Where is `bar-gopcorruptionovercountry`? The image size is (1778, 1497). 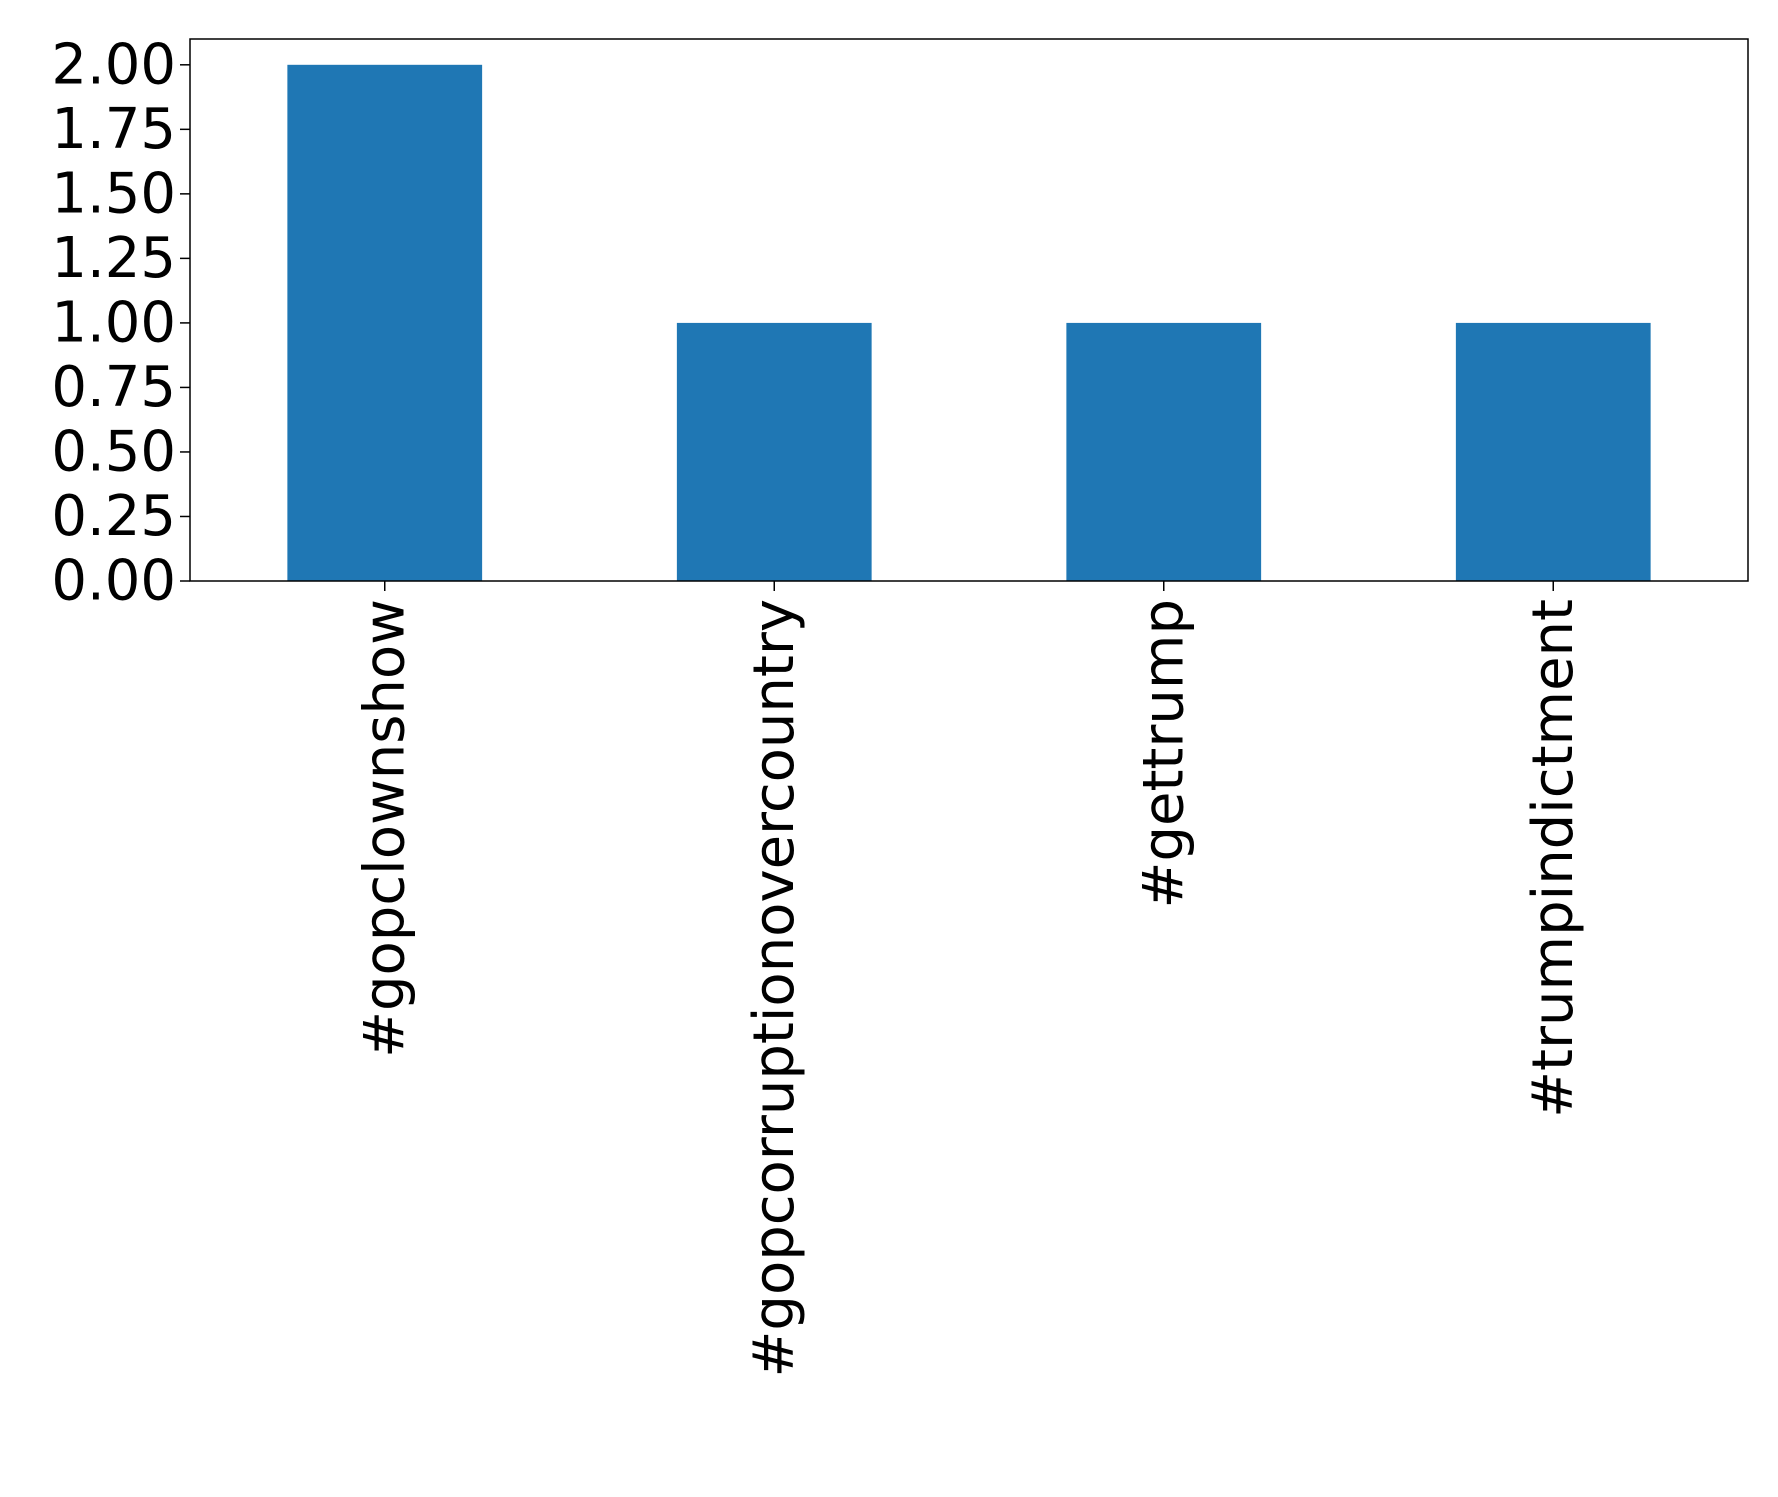 bar-gopcorruptionovercountry is located at coordinates (774, 451).